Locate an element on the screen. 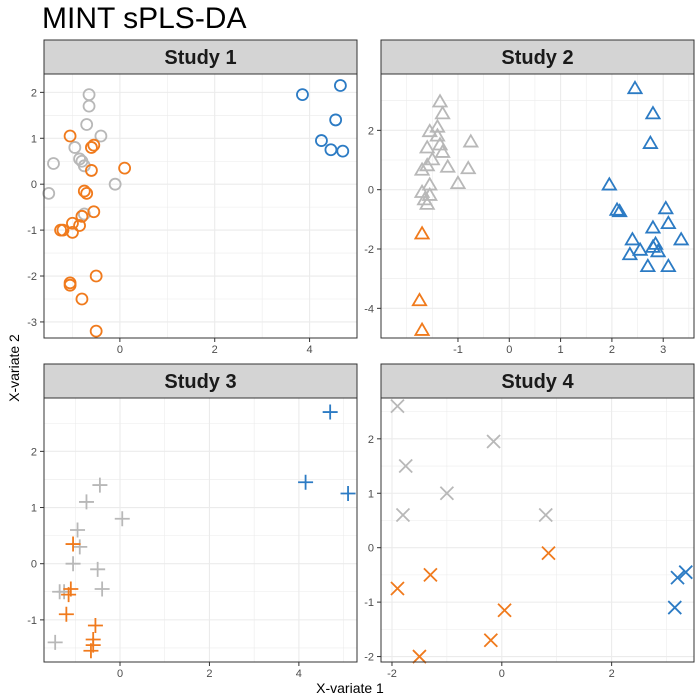 Image resolution: width=700 pixels, height=700 pixels. axes: -1 0 1 2 3 -4 -2 0 2 is located at coordinates (515, 240).